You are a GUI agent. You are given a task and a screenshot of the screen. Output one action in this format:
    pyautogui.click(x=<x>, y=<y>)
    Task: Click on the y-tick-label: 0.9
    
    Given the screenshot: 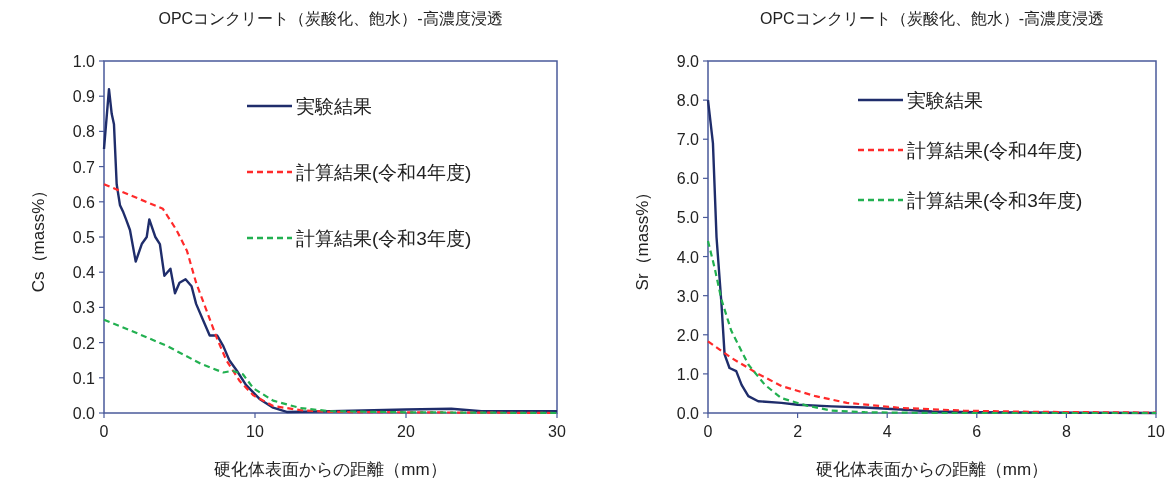 What is the action you would take?
    pyautogui.click(x=84, y=97)
    